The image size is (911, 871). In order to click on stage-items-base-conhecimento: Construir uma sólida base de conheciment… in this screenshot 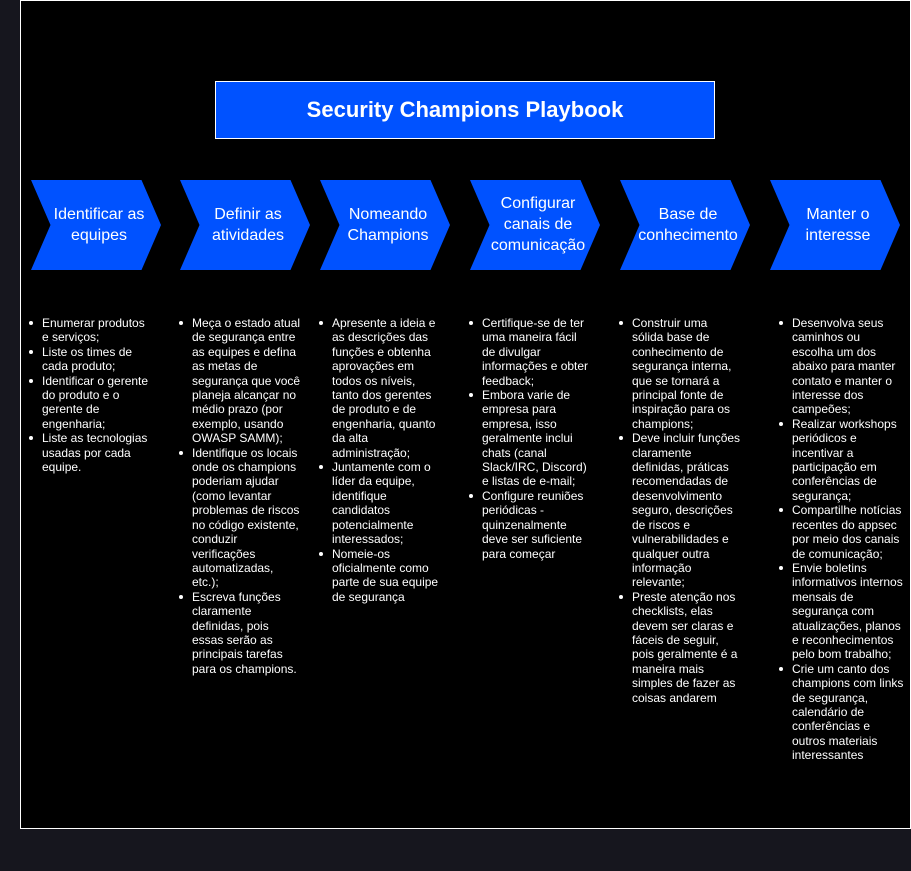, I will do `click(680, 510)`.